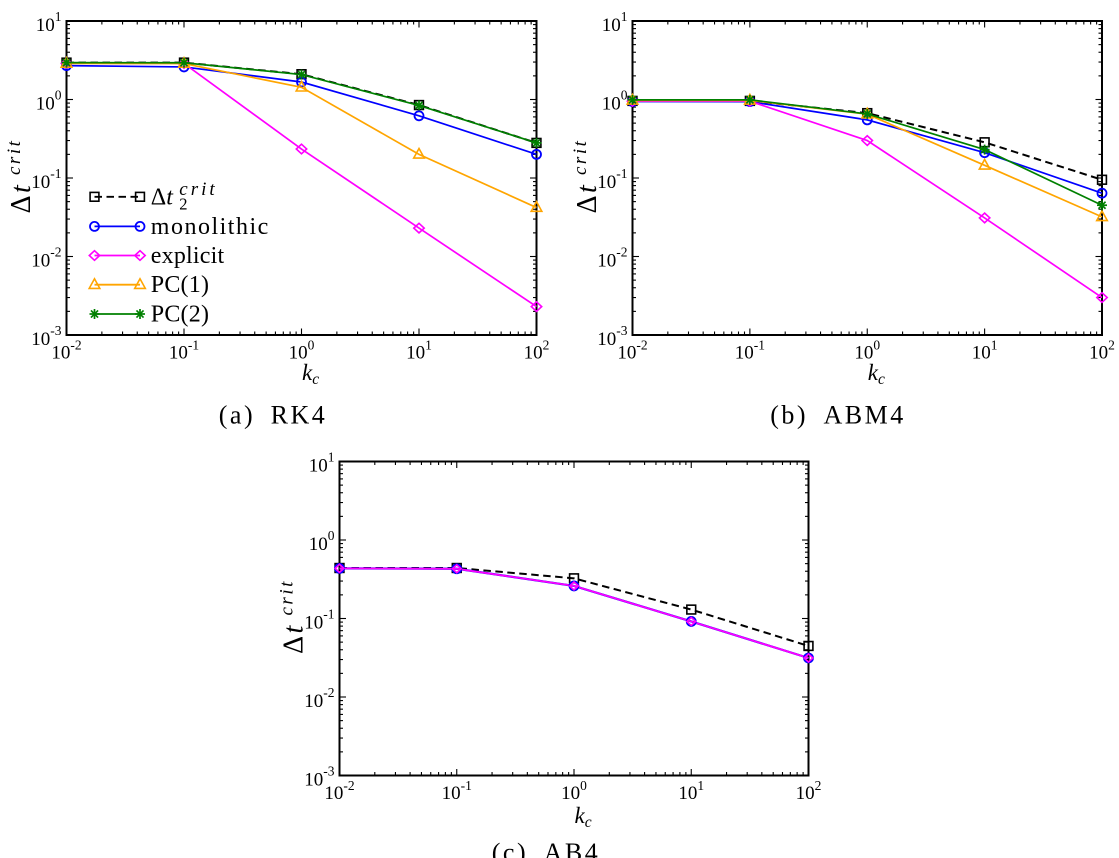 The image size is (1119, 858). What do you see at coordinates (180, 315) in the screenshot?
I see `svg-text: PC(2)` at bounding box center [180, 315].